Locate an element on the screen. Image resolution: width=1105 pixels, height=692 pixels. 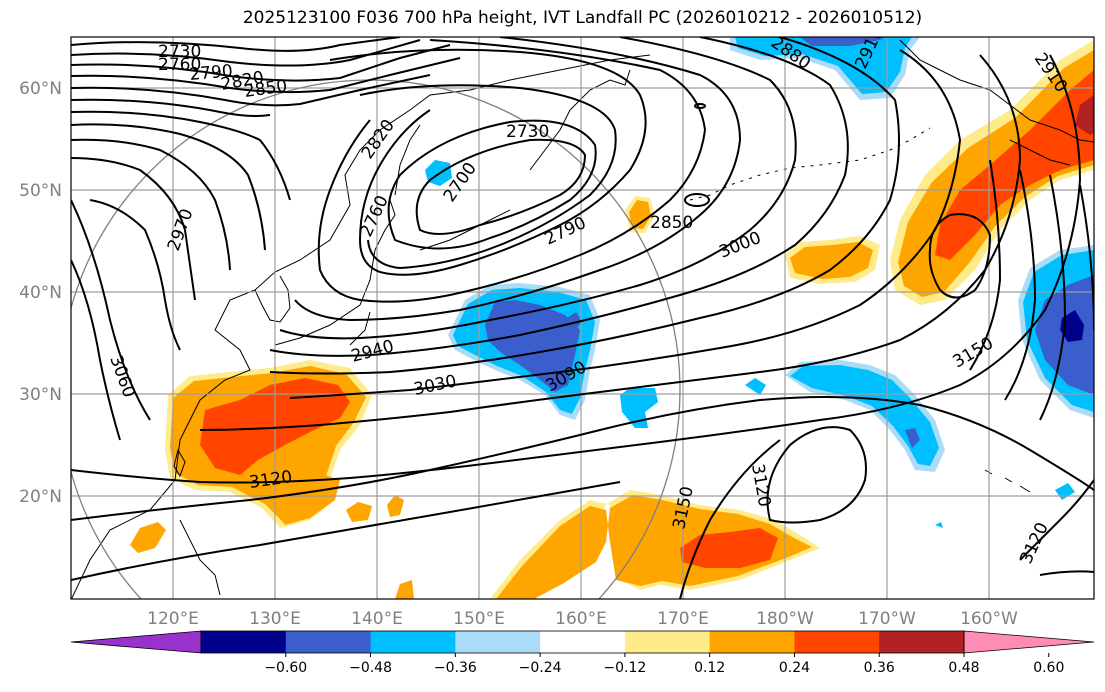
lon-label-170e: 170°E is located at coordinates (683, 619).